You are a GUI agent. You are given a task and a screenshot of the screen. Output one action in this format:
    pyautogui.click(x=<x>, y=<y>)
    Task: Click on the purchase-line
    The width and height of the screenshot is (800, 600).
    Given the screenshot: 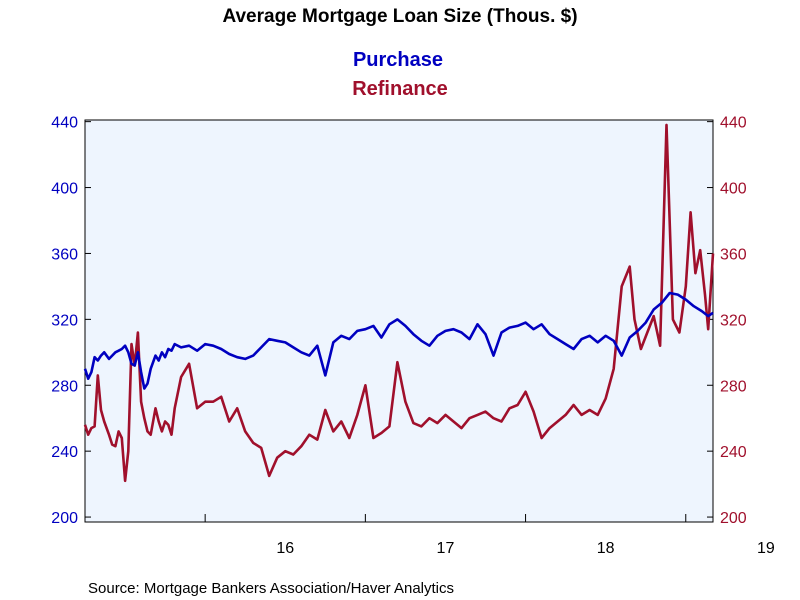 What is the action you would take?
    pyautogui.click(x=398, y=340)
    